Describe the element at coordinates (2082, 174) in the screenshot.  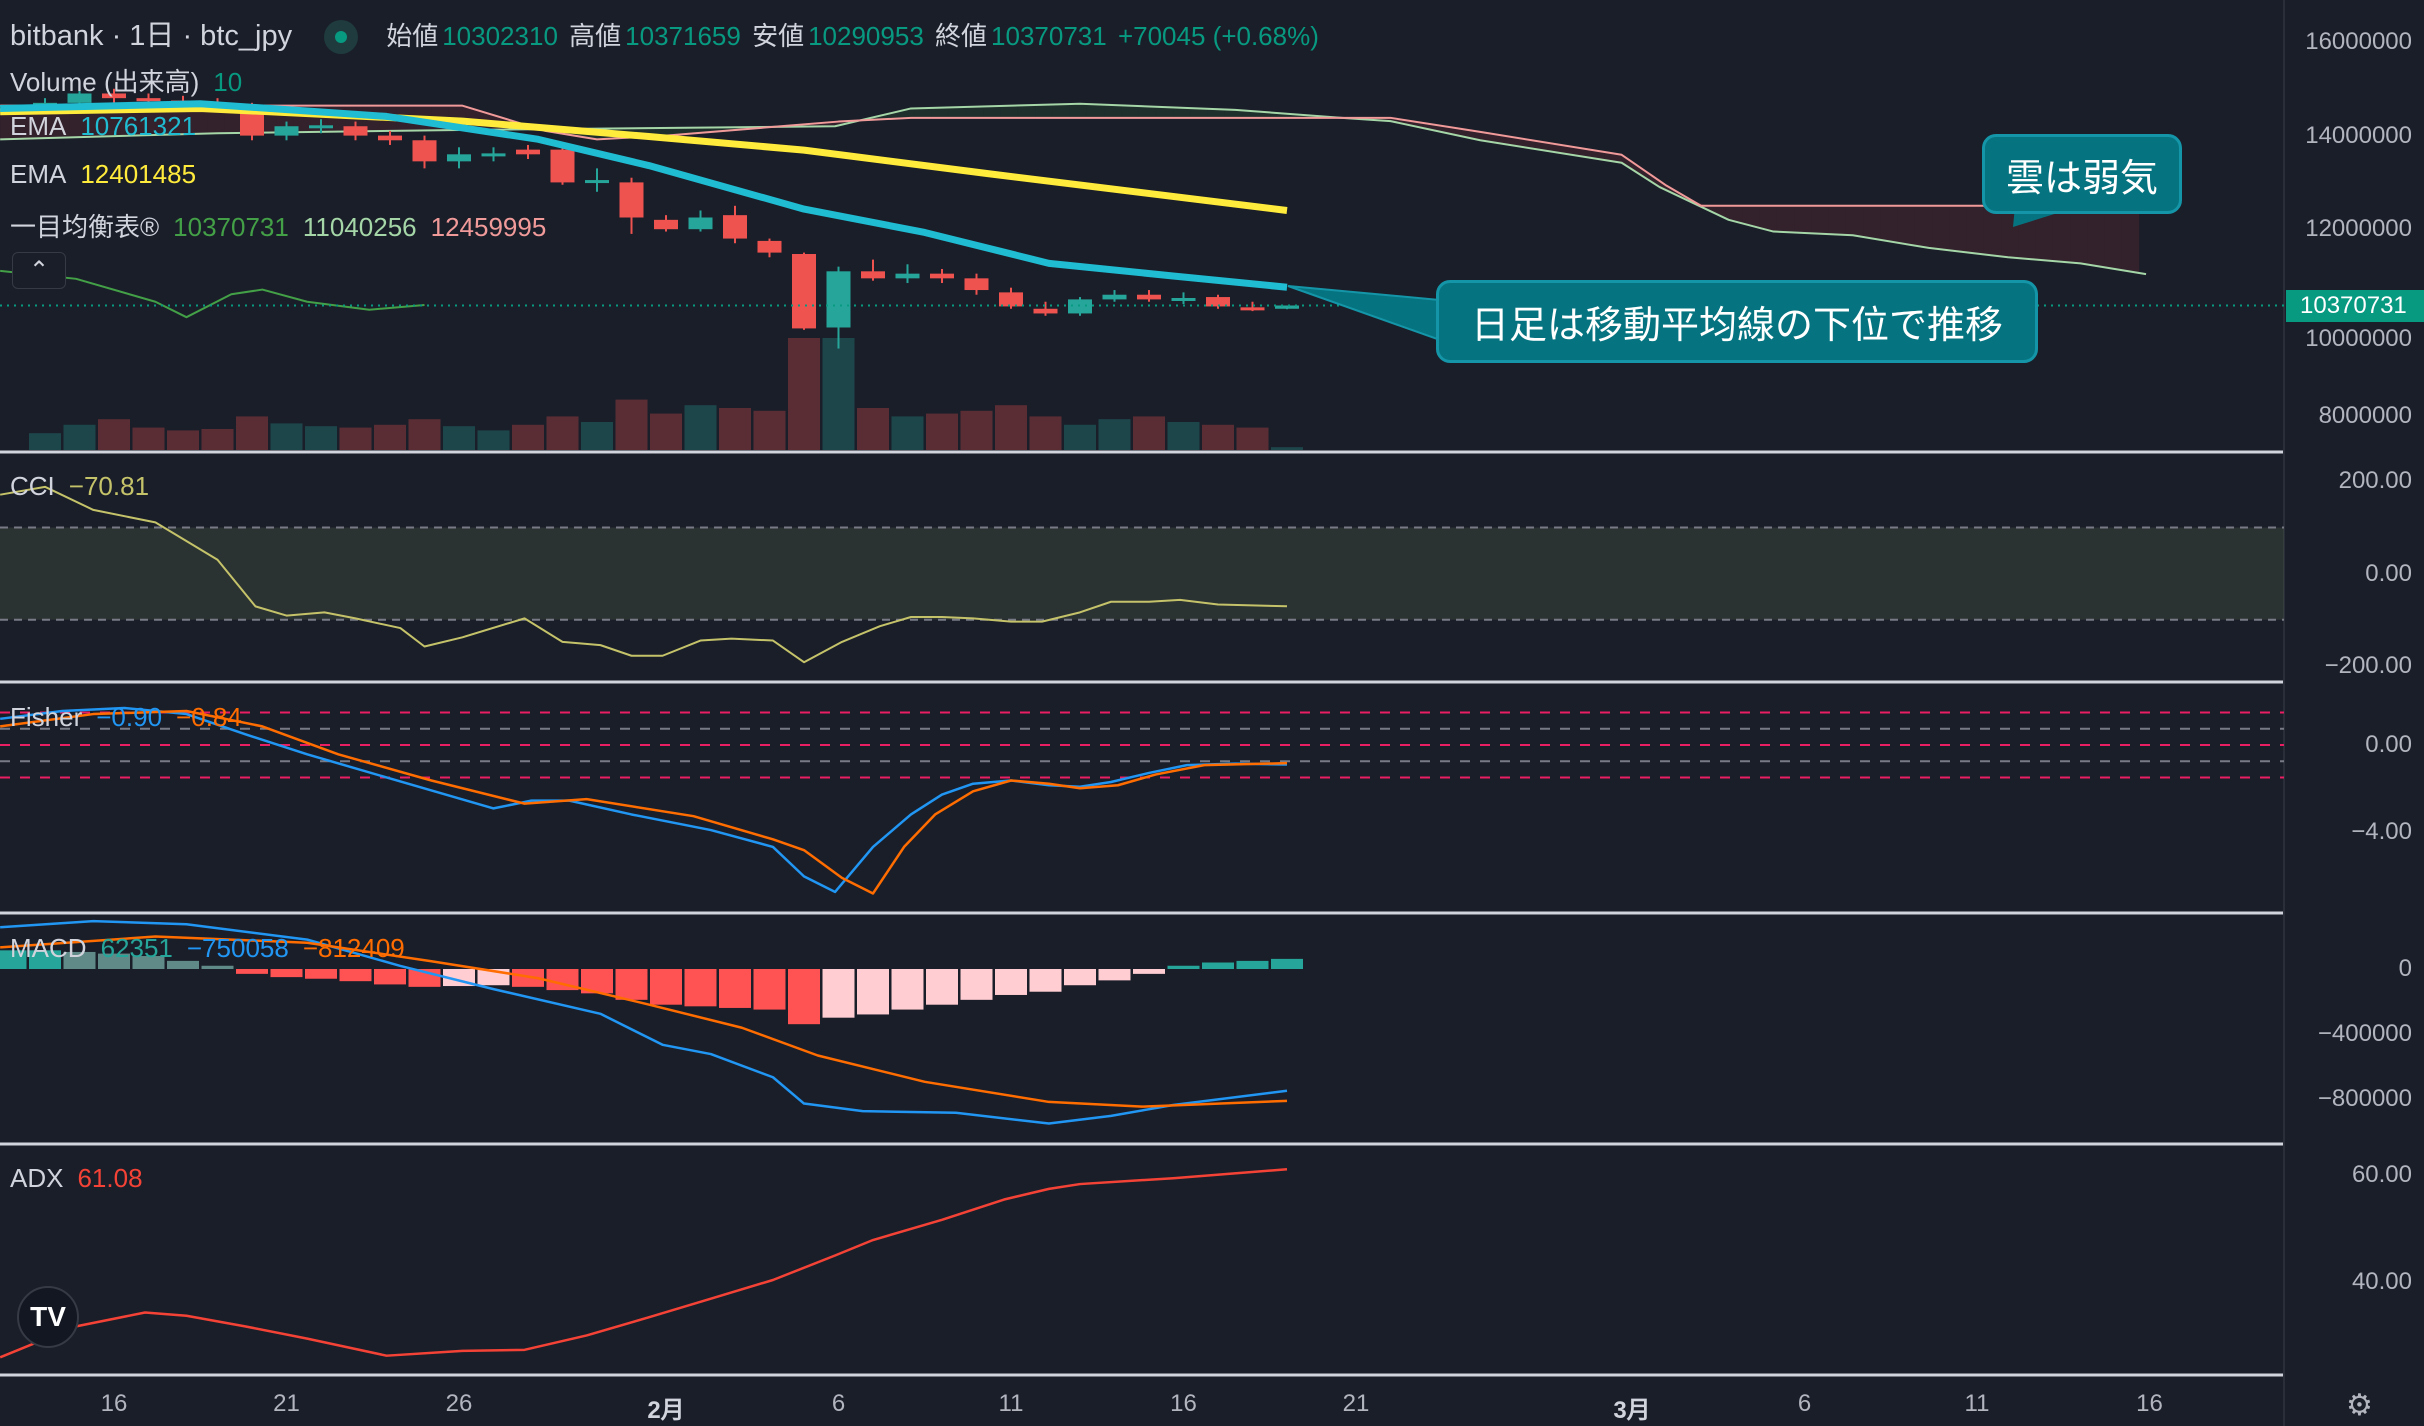
I see `annotation-cloud-bearish: 雲は弱気` at that location.